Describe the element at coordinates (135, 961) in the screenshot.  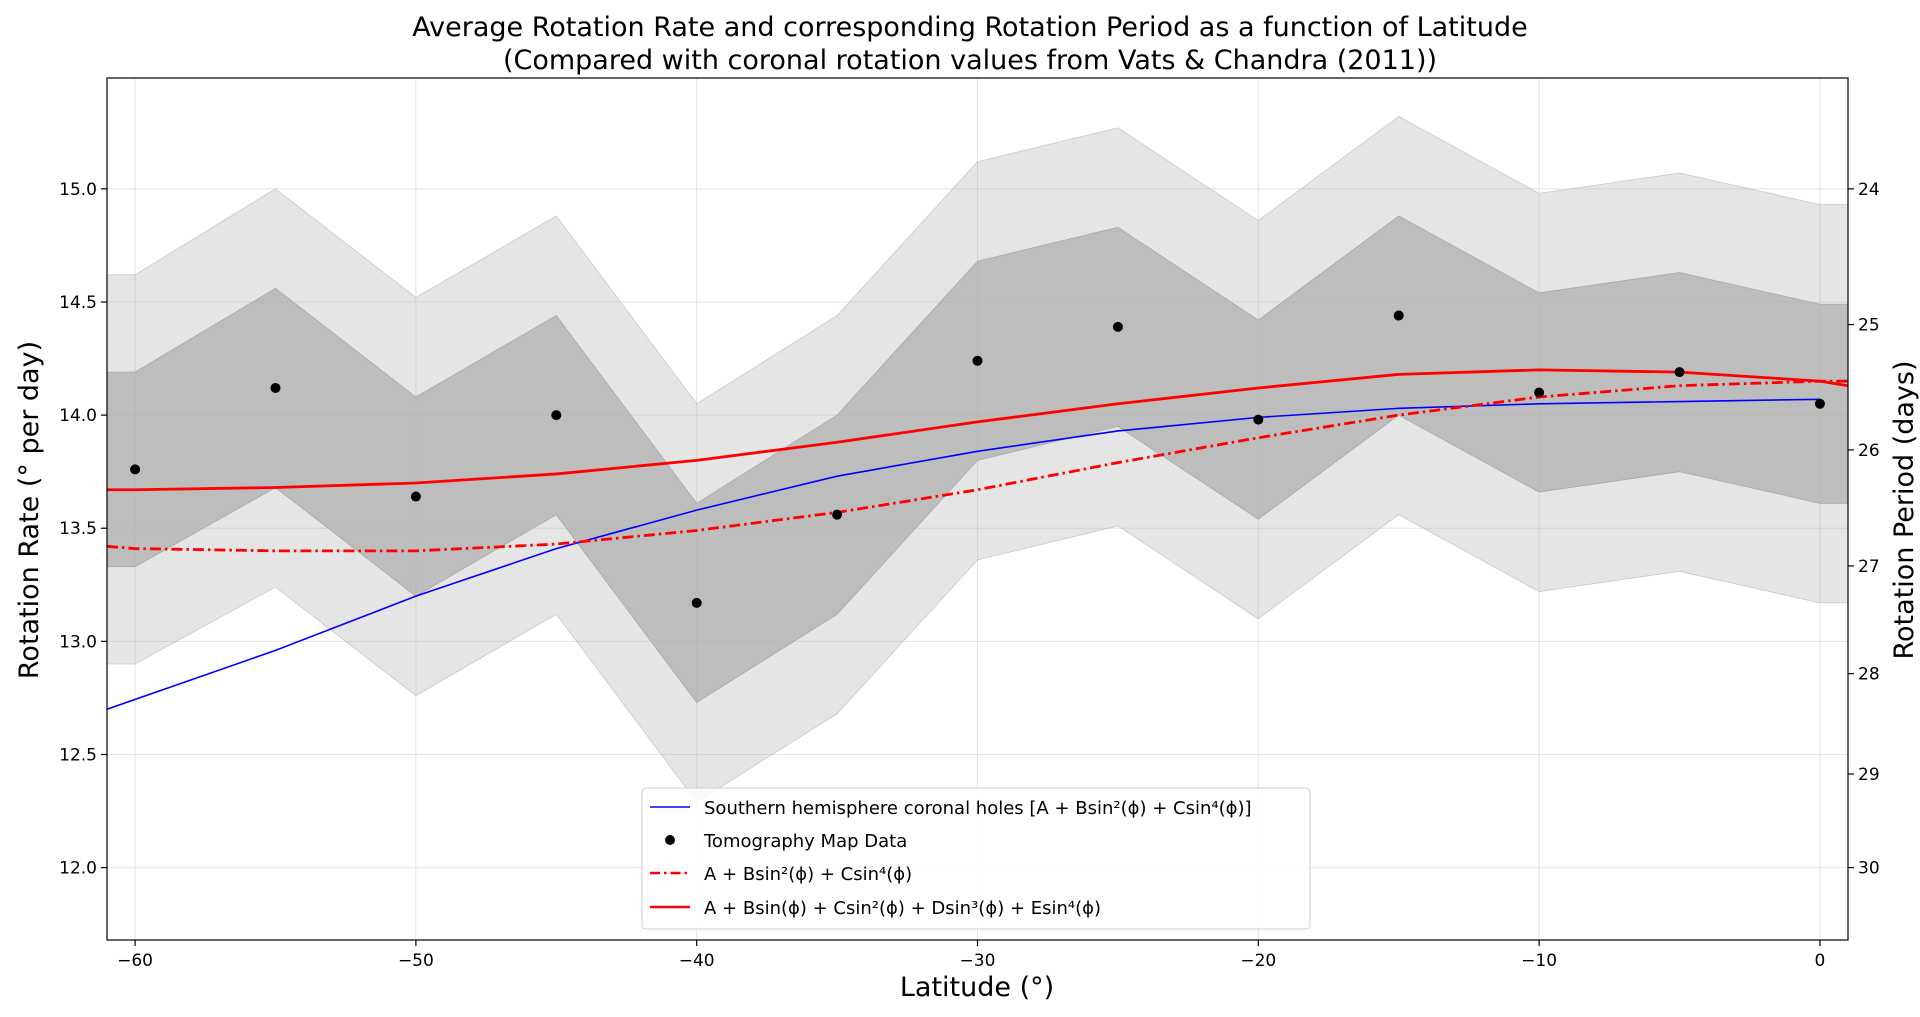
I see `x-tick-label: −60` at that location.